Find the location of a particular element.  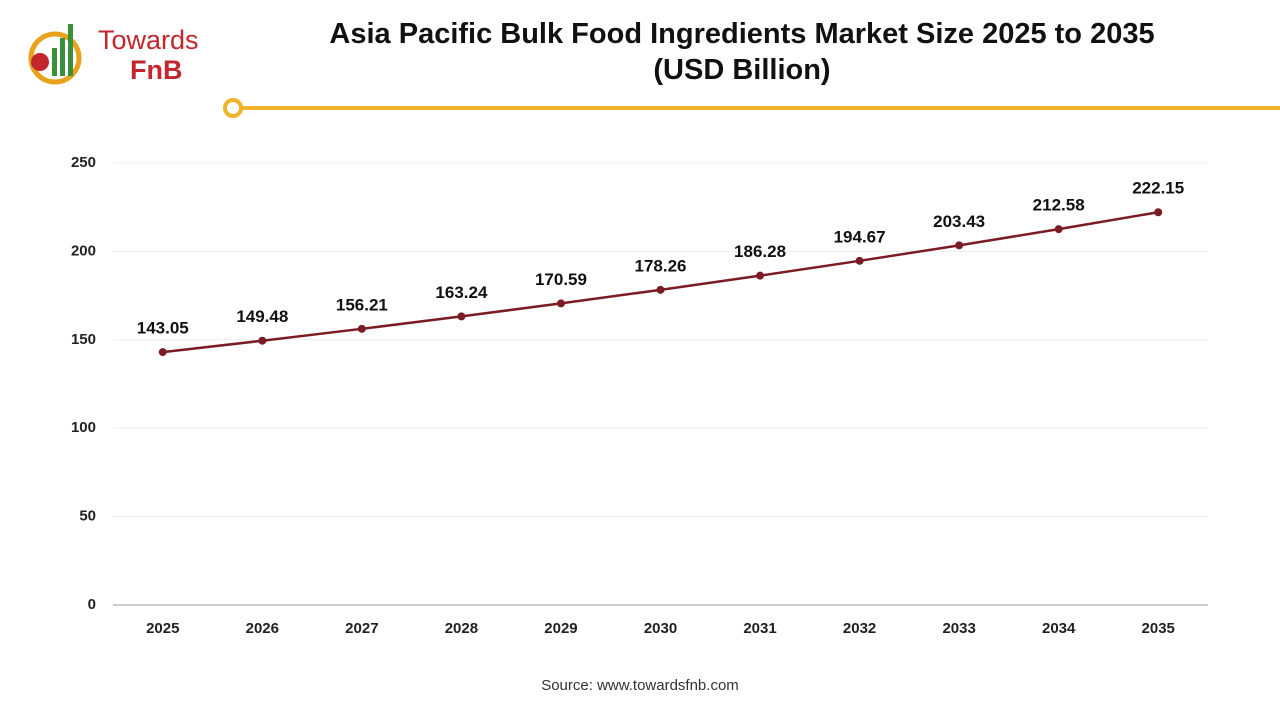

y-tick-label: 50 is located at coordinates (87, 516).